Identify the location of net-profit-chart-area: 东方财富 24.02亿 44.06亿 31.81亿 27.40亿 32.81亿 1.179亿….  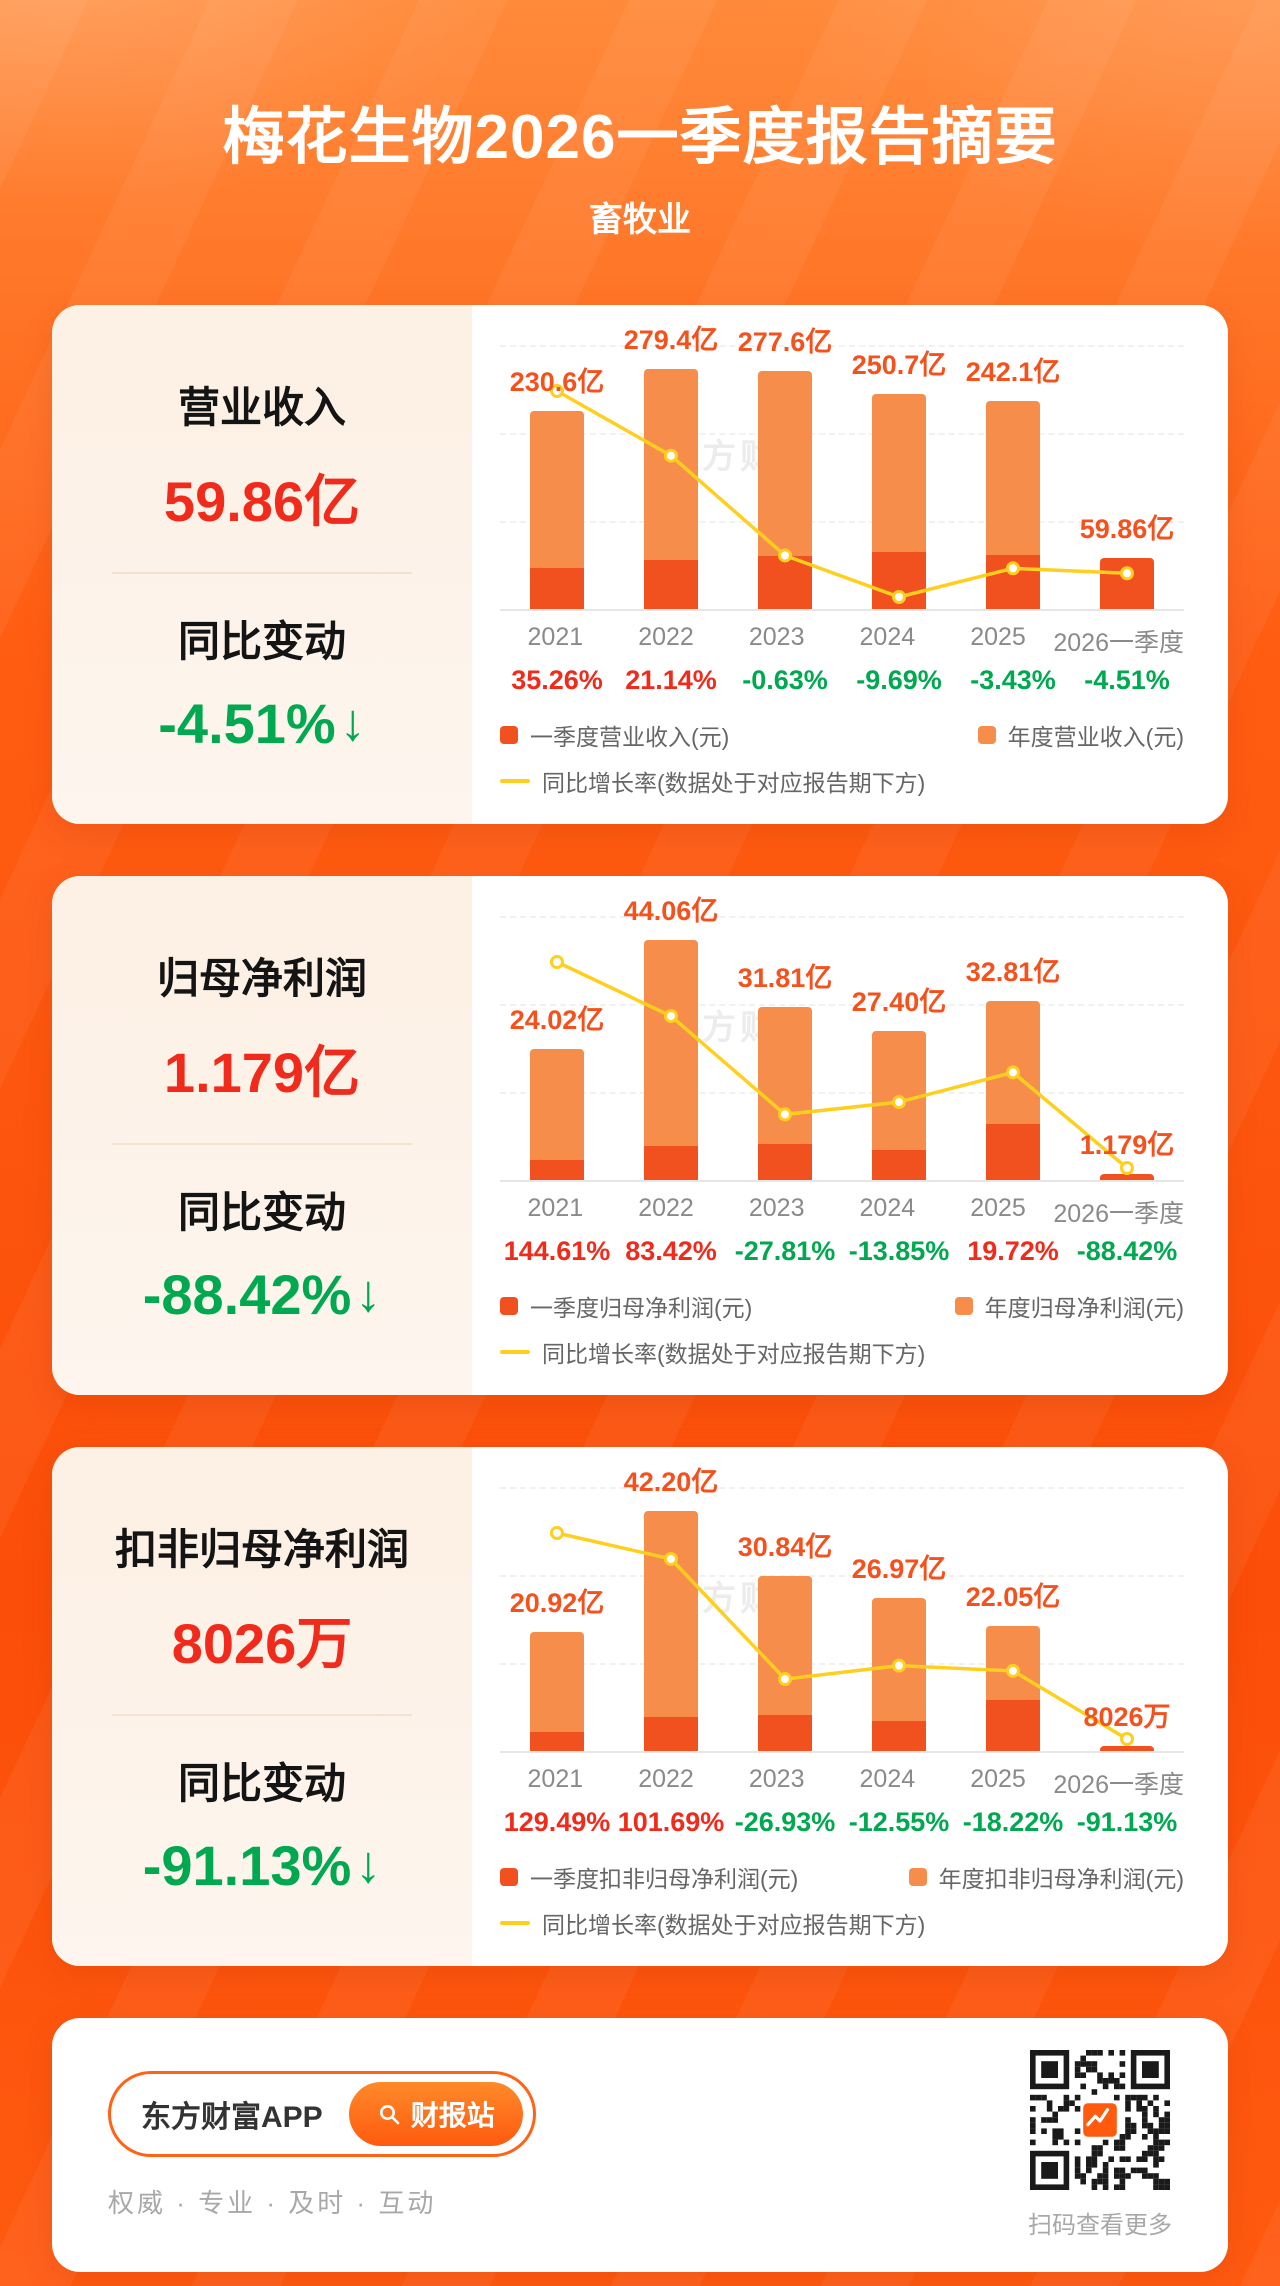
(850, 1135).